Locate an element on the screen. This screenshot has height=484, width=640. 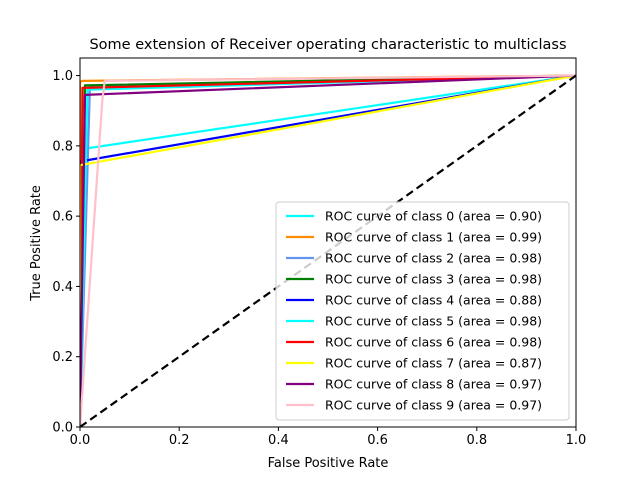
legend-label-class-0: ROC curve of class 0 (area = 0.90) is located at coordinates (433, 216).